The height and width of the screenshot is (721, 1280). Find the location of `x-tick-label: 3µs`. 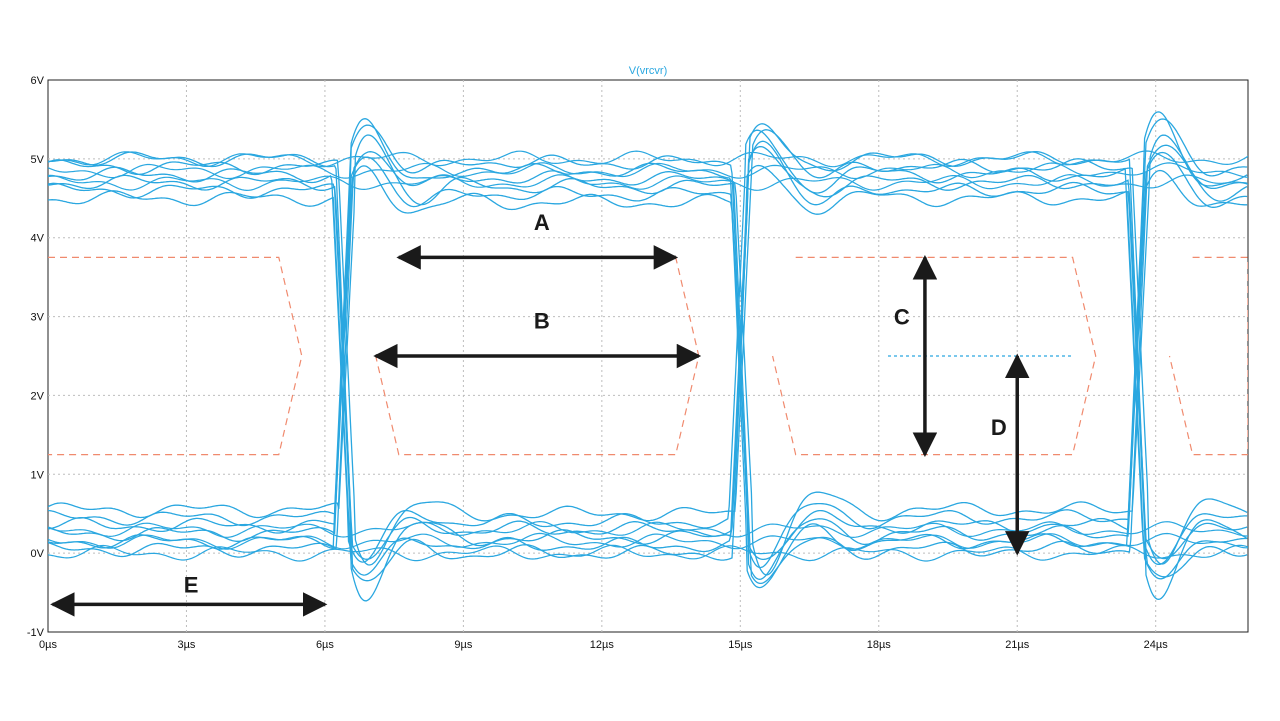

x-tick-label: 3µs is located at coordinates (186, 645).